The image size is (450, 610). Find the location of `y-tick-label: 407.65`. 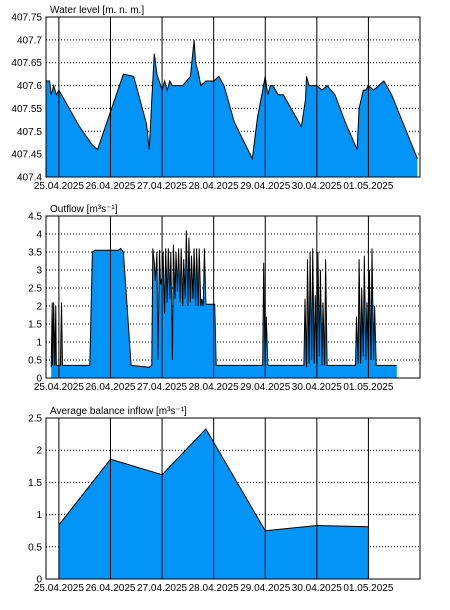

y-tick-label: 407.65 is located at coordinates (26, 63).